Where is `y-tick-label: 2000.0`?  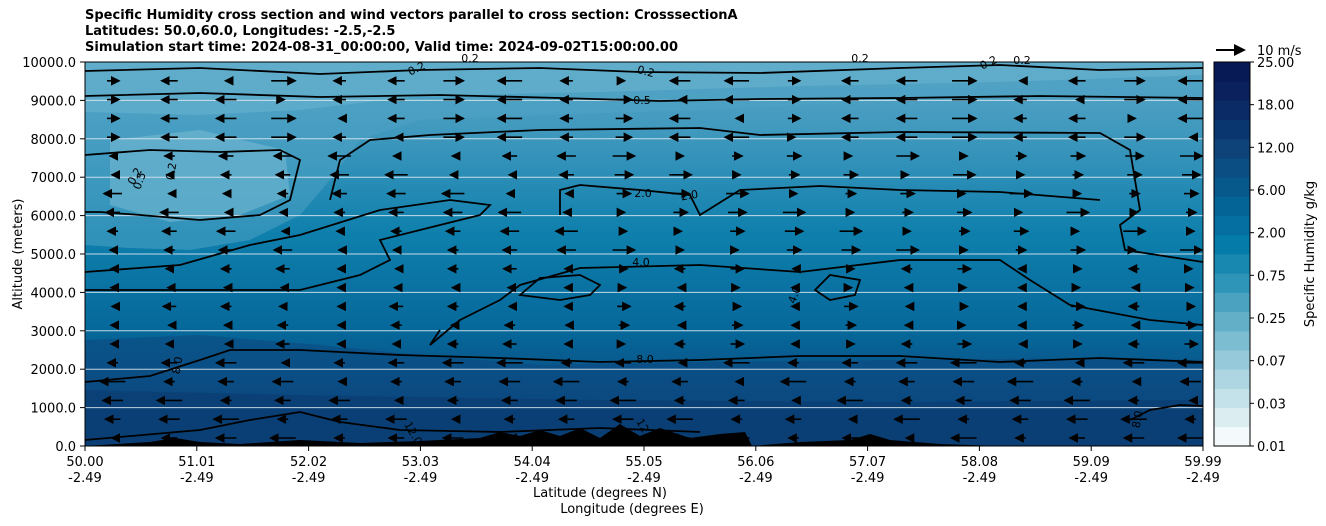
y-tick-label: 2000.0 is located at coordinates (54, 370).